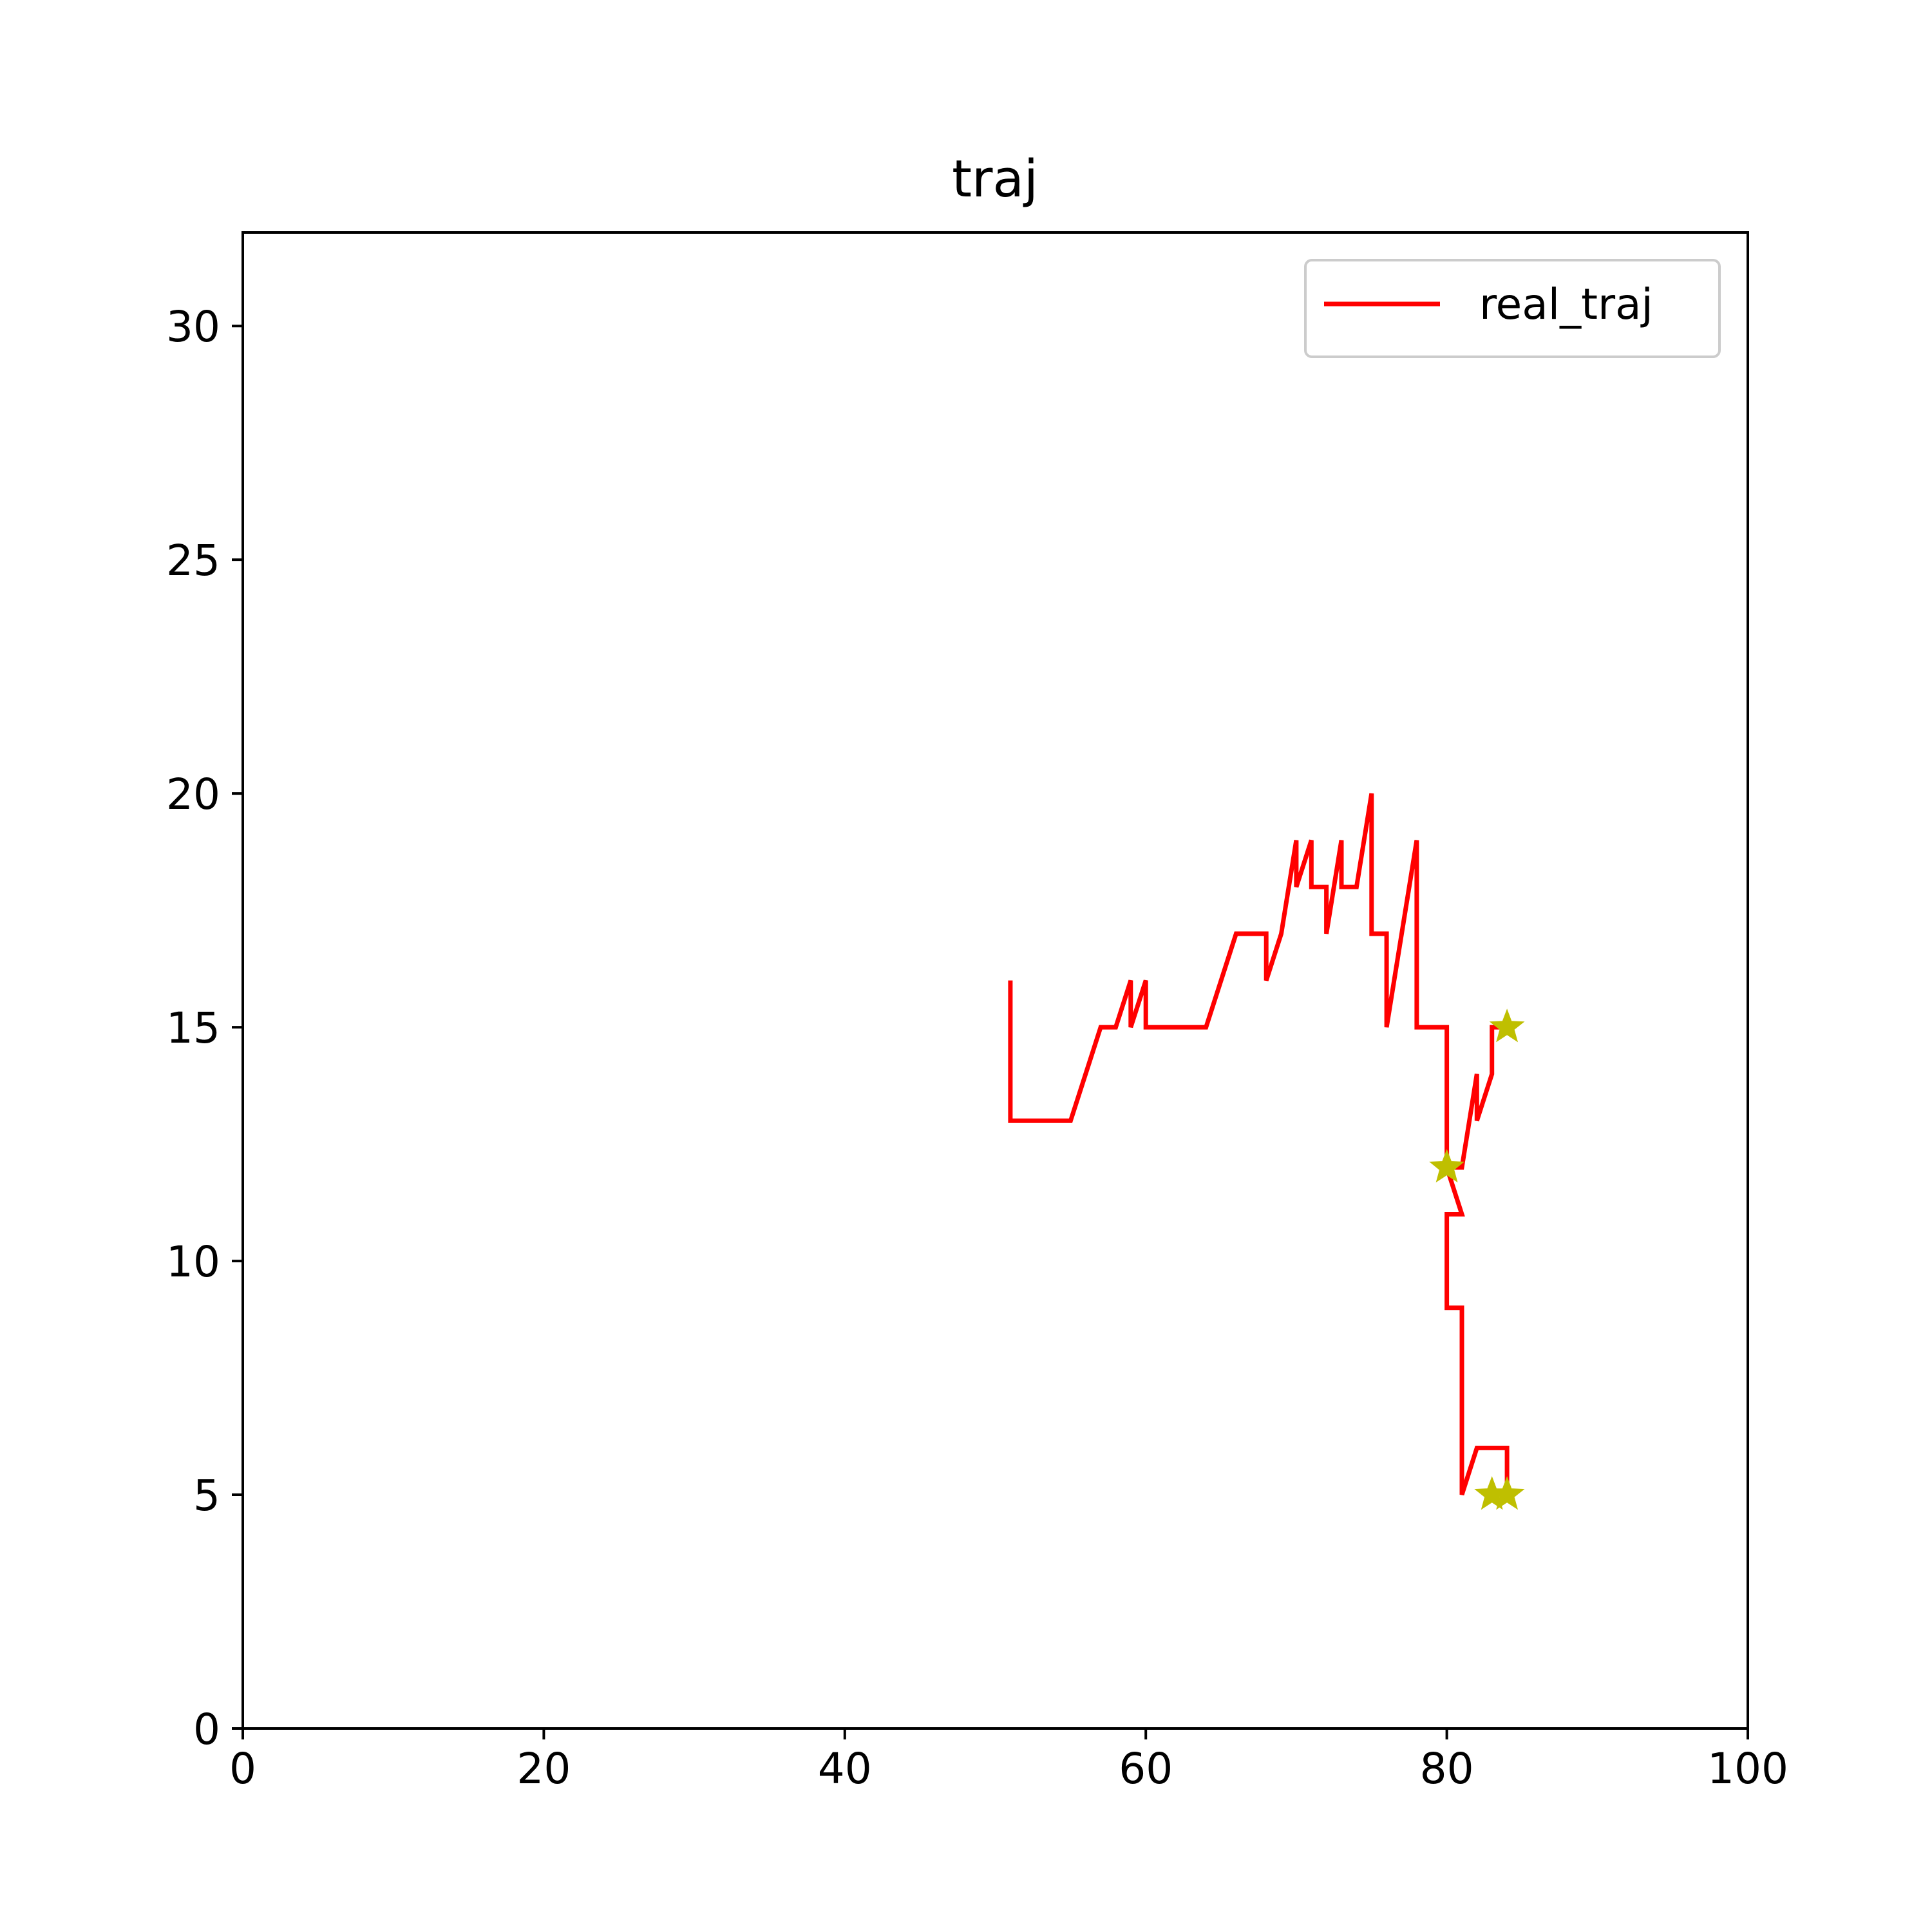 The height and width of the screenshot is (1932, 1932). What do you see at coordinates (845, 1769) in the screenshot?
I see `x-tick-label: 40` at bounding box center [845, 1769].